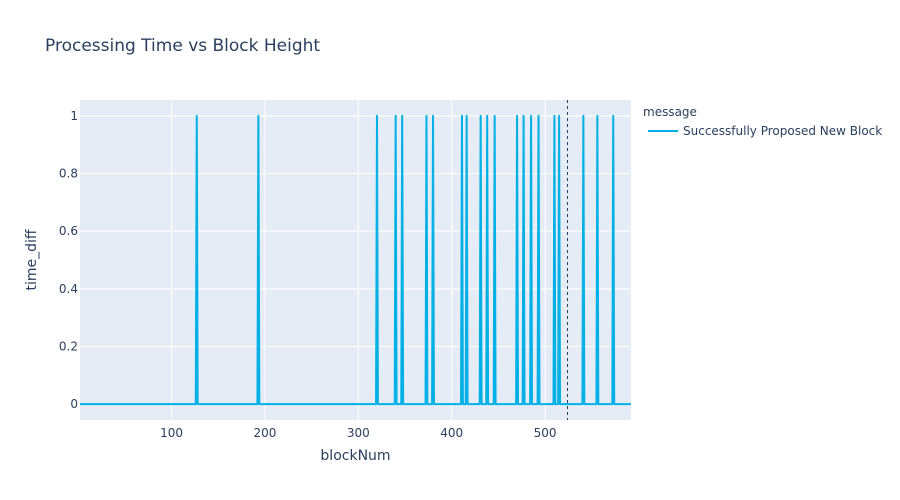  I want to click on y-tick-label: 0.8, so click(68, 174).